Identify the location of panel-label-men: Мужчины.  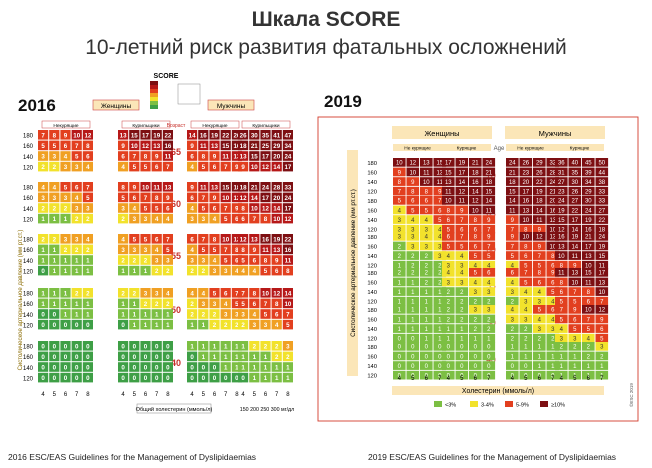
(555, 133).